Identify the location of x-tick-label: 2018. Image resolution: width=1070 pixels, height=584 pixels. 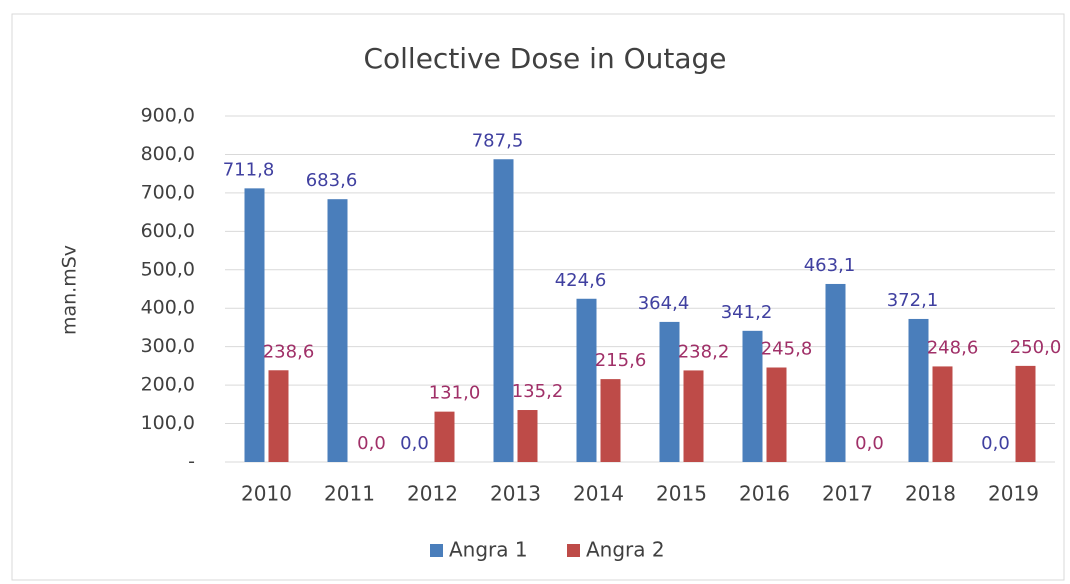
(930, 494).